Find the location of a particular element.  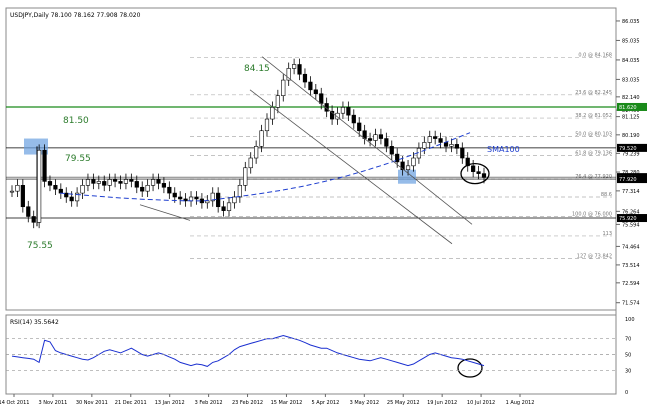

date-tick-label: 10 Jul 2012 is located at coordinates (481, 403).